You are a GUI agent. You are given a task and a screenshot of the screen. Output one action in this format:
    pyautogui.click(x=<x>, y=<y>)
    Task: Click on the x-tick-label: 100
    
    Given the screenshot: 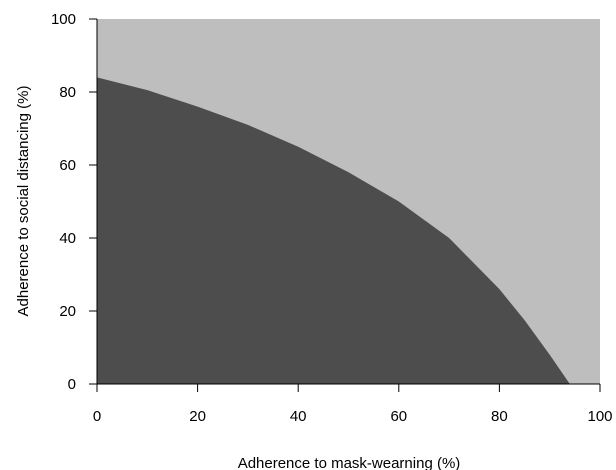 What is the action you would take?
    pyautogui.click(x=599, y=416)
    